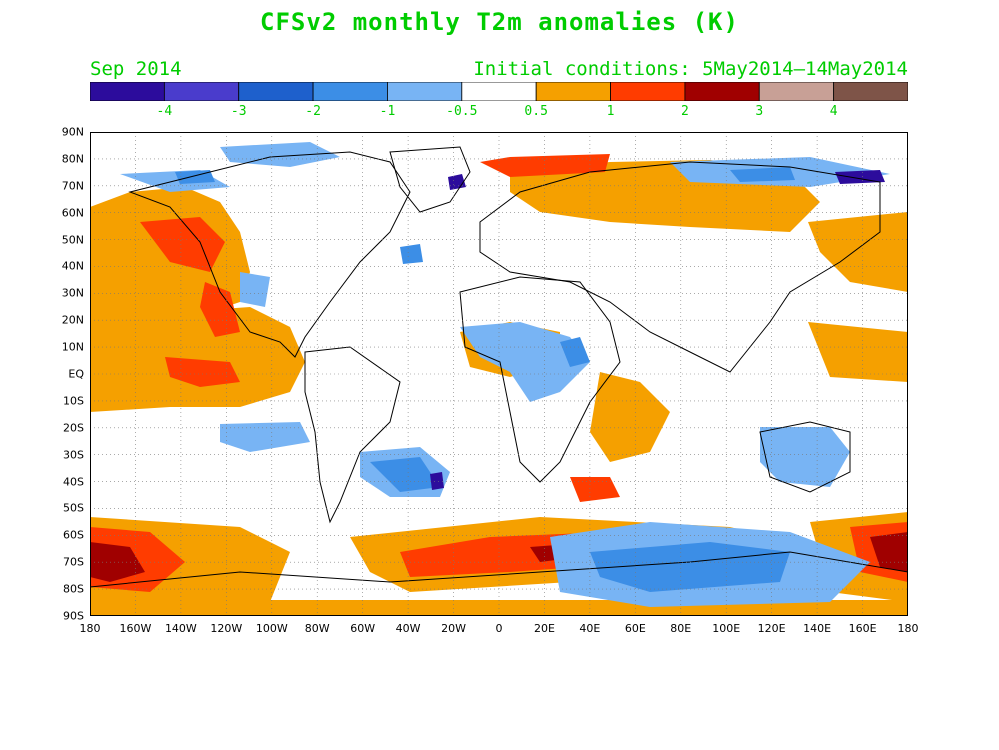  I want to click on colorbar-tick-label: -2, so click(313, 111).